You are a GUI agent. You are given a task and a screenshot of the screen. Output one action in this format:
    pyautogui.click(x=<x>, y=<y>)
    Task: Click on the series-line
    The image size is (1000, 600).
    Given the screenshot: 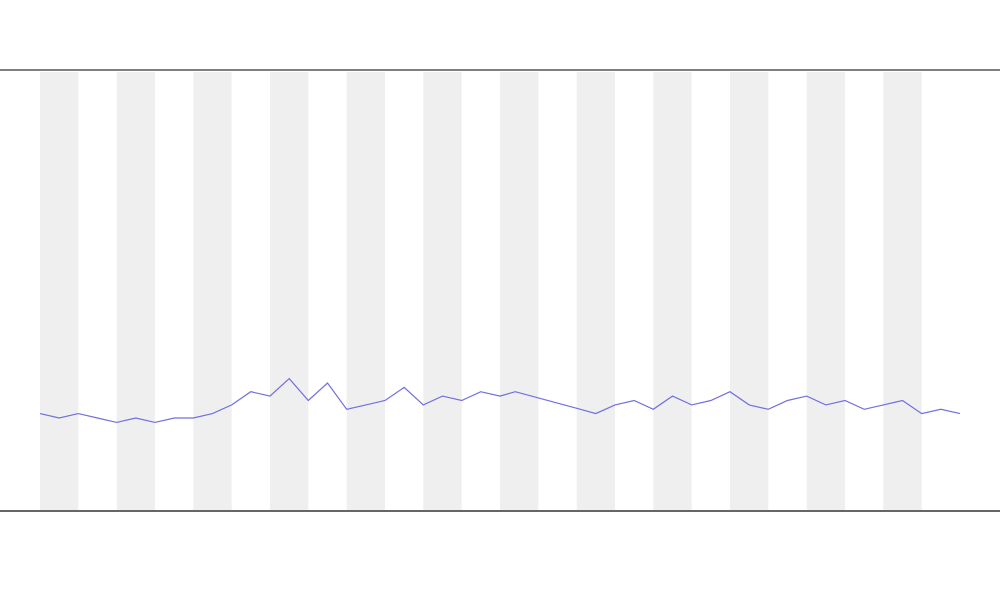 What is the action you would take?
    pyautogui.click(x=500, y=400)
    